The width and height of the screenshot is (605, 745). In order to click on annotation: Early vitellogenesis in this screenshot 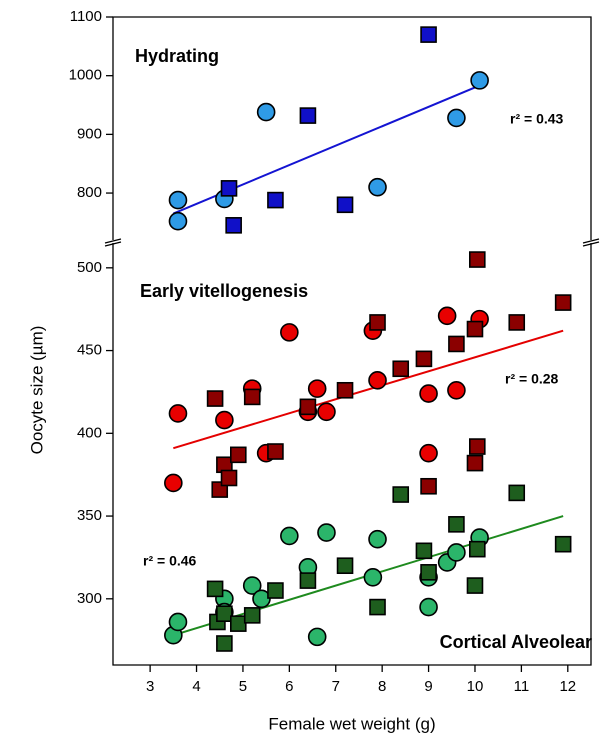, I will do `click(224, 291)`.